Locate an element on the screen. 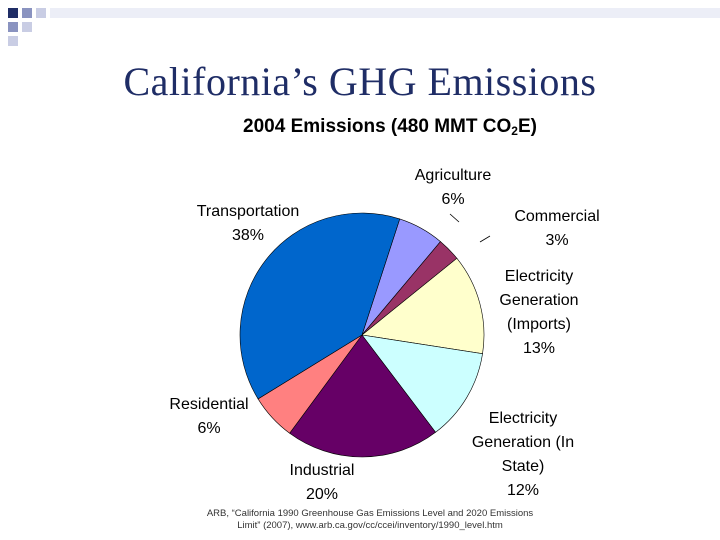 The height and width of the screenshot is (540, 720). slice-label-line: 38% is located at coordinates (248, 235).